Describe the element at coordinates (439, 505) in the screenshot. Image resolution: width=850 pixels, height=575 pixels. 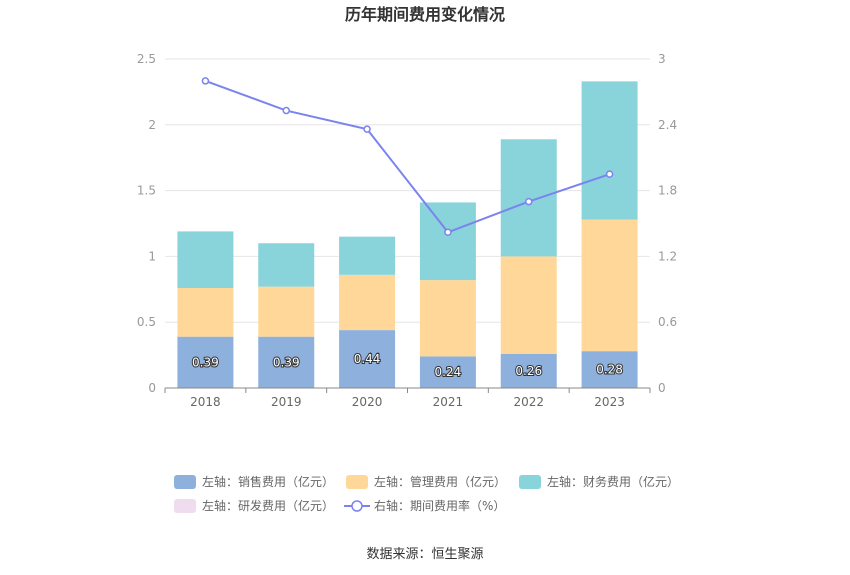
I see `legend-label: 右轴：期间费用率（%）` at that location.